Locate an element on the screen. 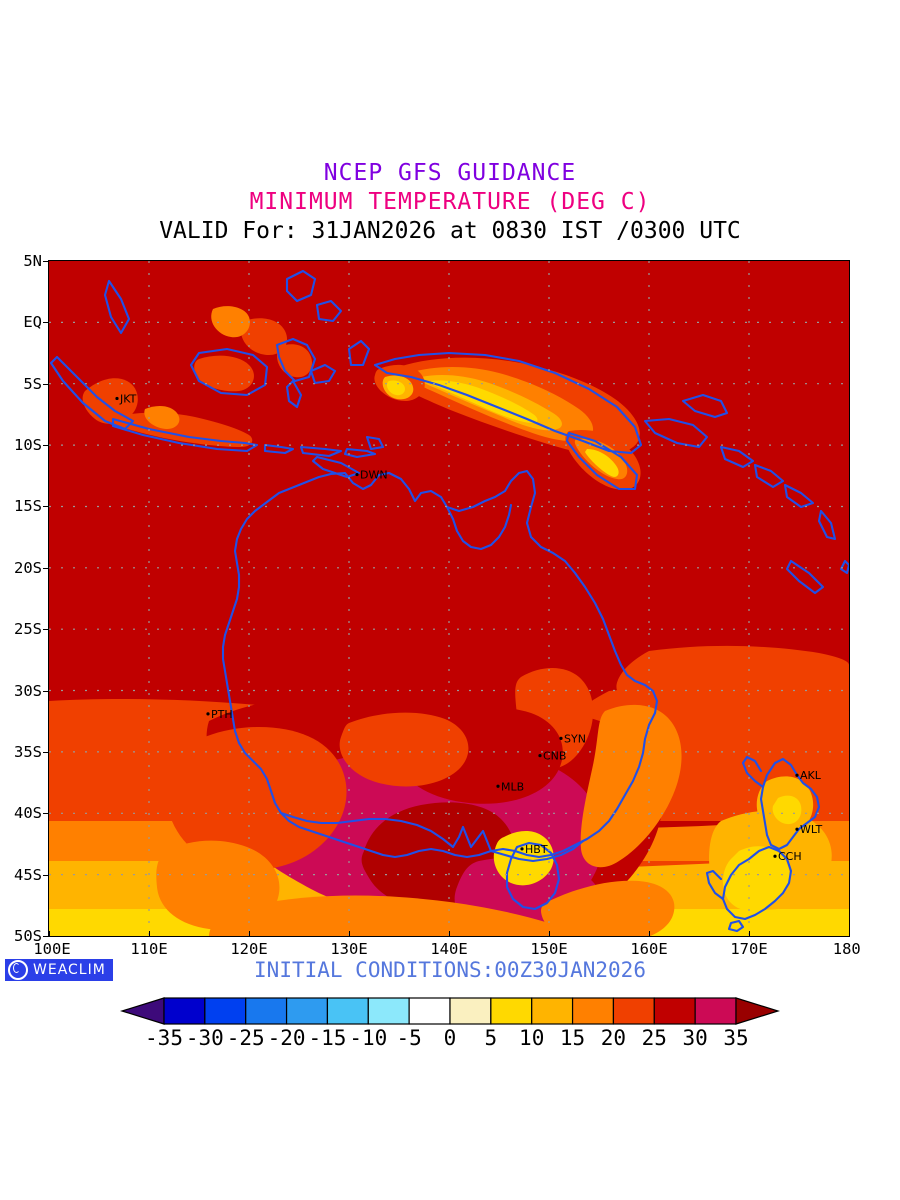  lat-tick-label: 40S is located at coordinates (28, 813).